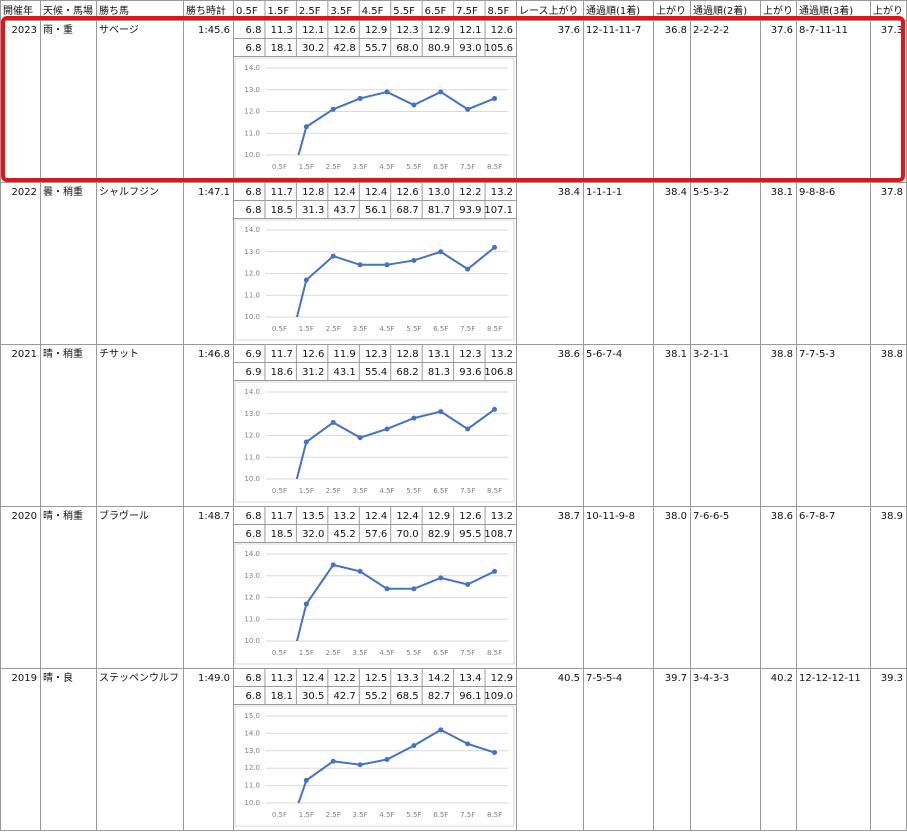 This screenshot has height=833, width=907. Describe the element at coordinates (376, 696) in the screenshot. I see `cumulative-time: 55.2` at that location.